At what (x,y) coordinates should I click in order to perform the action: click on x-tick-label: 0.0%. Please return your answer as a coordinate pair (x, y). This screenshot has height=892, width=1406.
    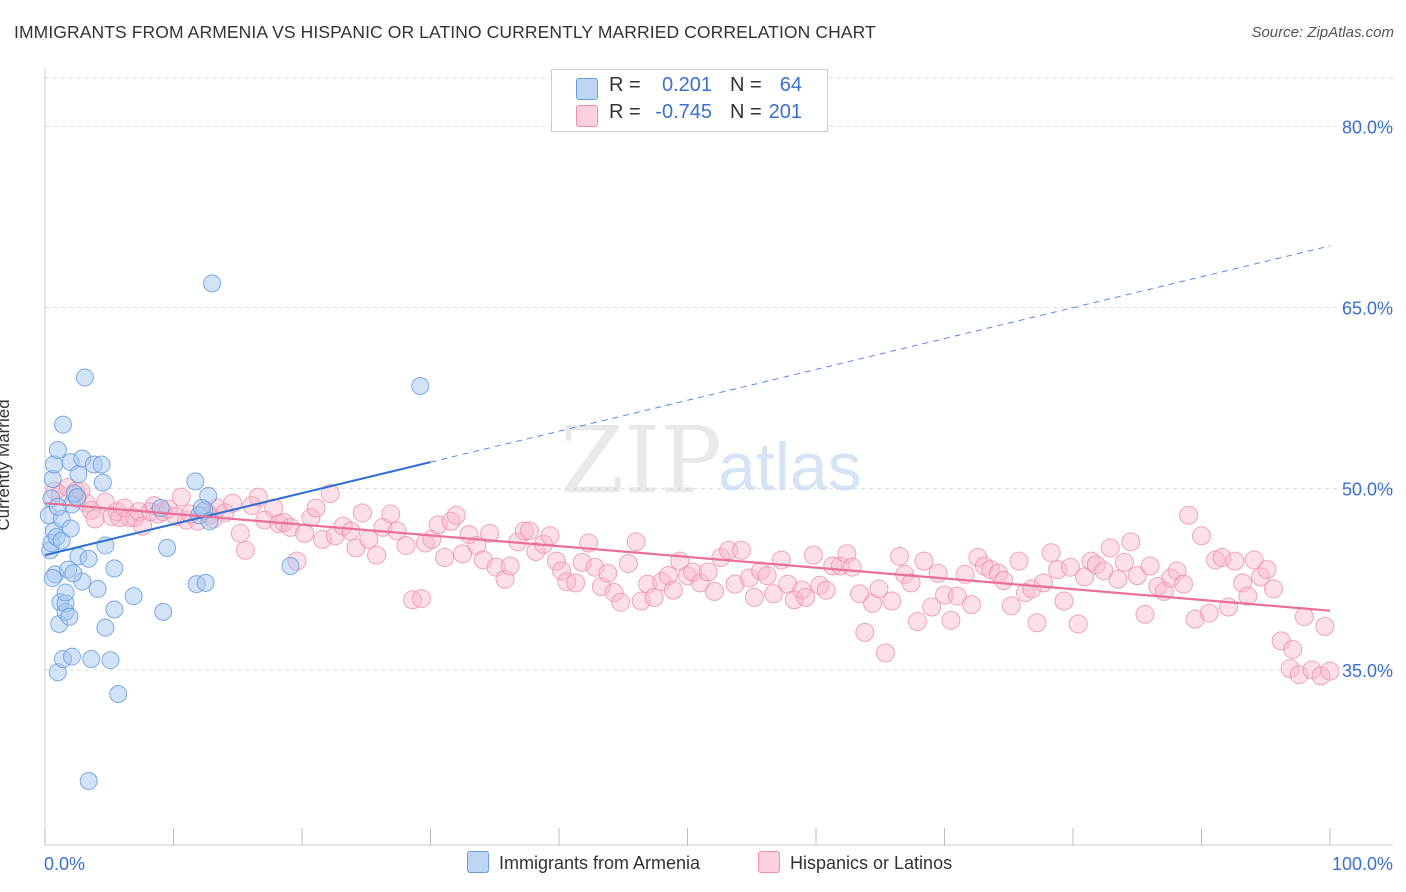
    Looking at the image, I should click on (64, 864).